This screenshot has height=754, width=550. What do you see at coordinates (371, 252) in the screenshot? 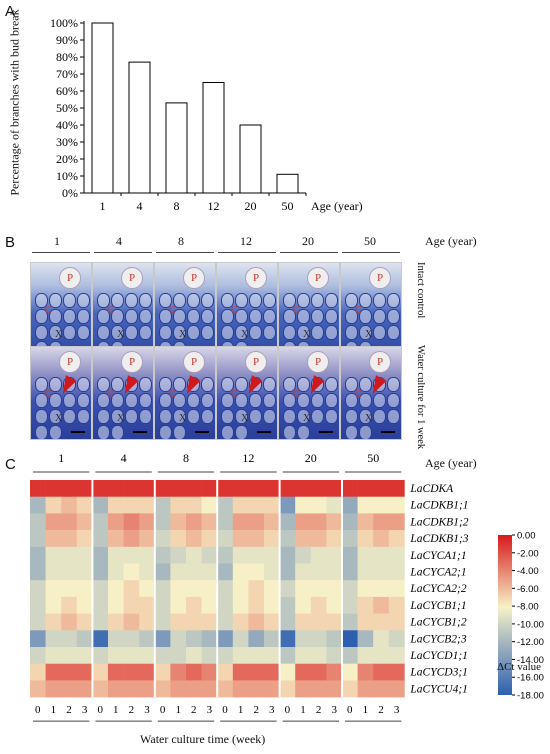
I see `age-underline` at bounding box center [371, 252].